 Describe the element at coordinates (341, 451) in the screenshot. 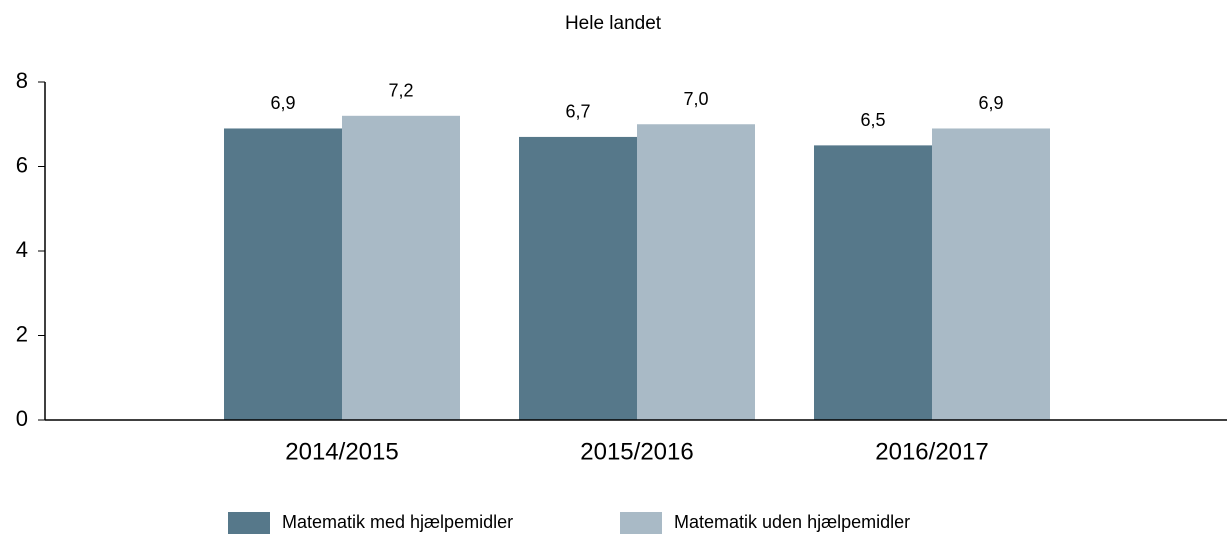

I see `x-tick-label: 2014/2015` at that location.